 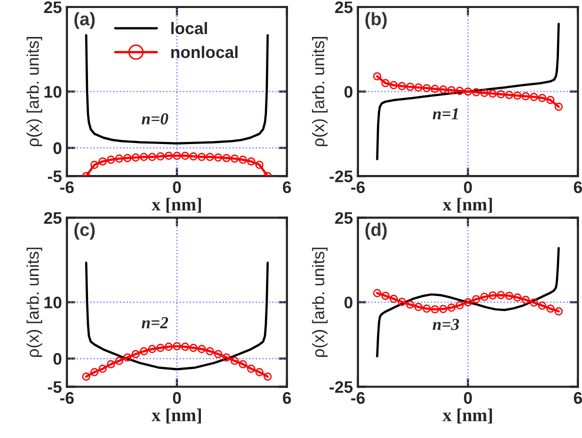 What do you see at coordinates (204, 52) in the screenshot?
I see `legend-label: nonlocal` at bounding box center [204, 52].